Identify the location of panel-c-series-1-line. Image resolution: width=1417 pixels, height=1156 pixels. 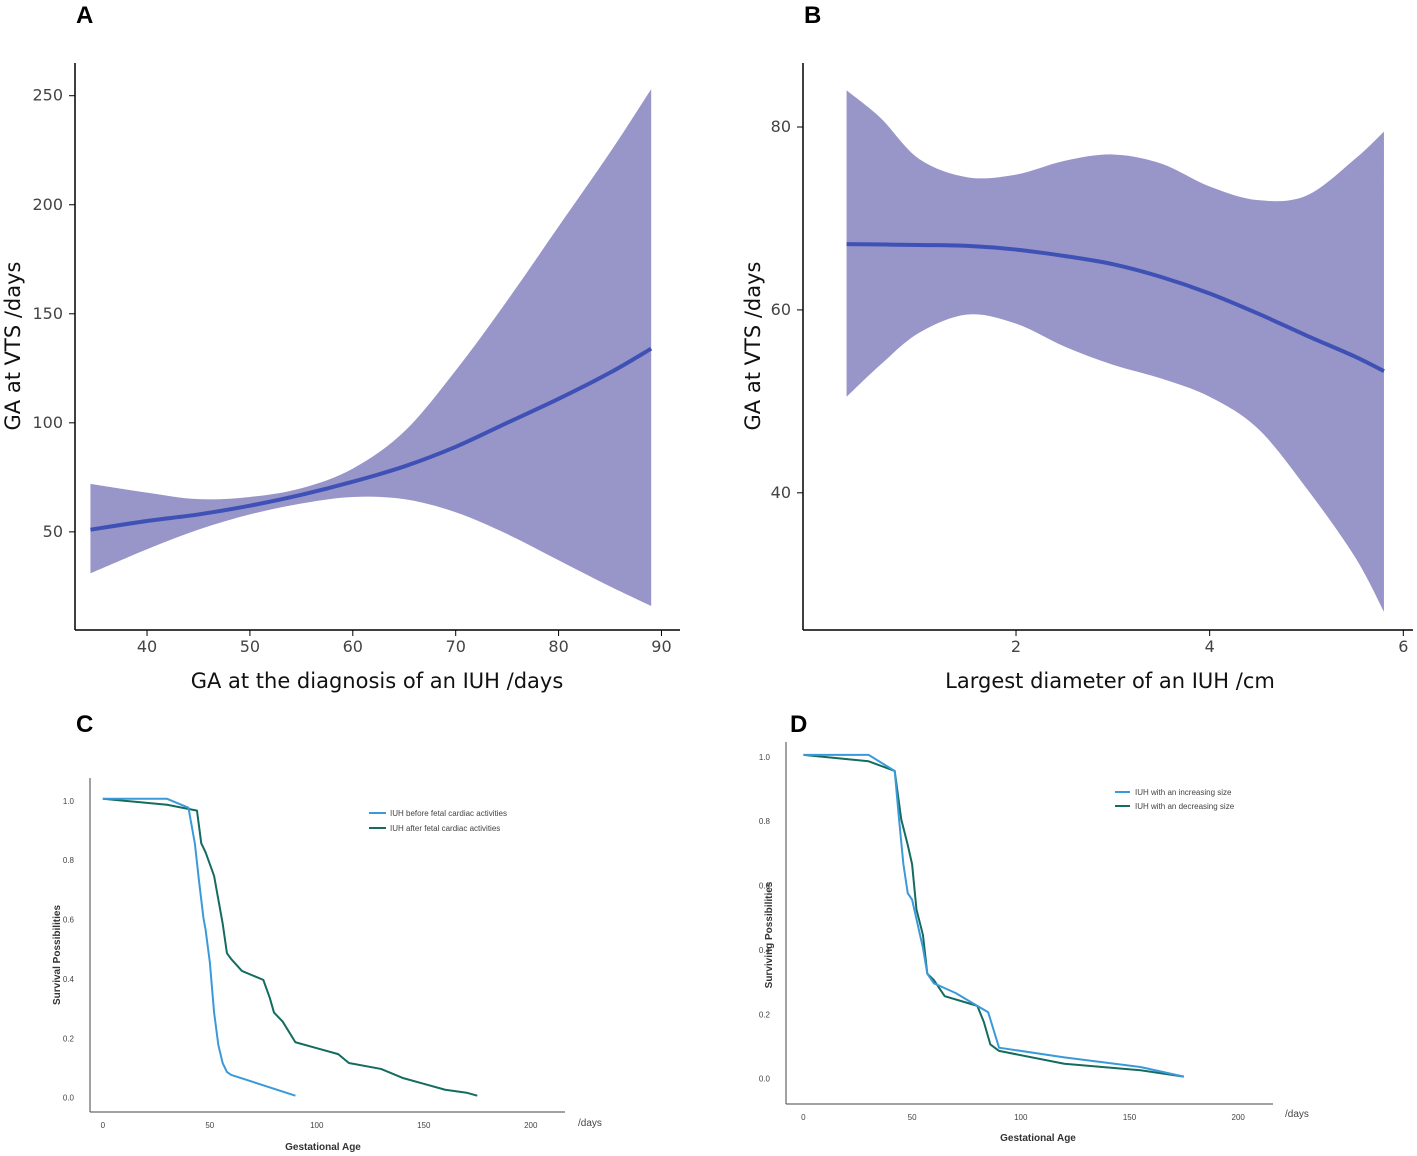
(290, 947).